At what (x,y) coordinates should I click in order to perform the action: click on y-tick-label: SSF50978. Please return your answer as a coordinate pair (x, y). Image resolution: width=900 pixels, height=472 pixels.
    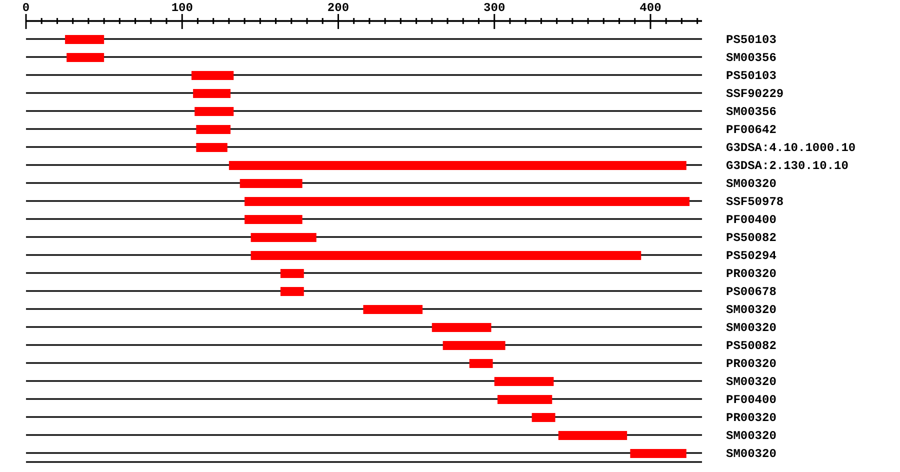
    Looking at the image, I should click on (755, 202).